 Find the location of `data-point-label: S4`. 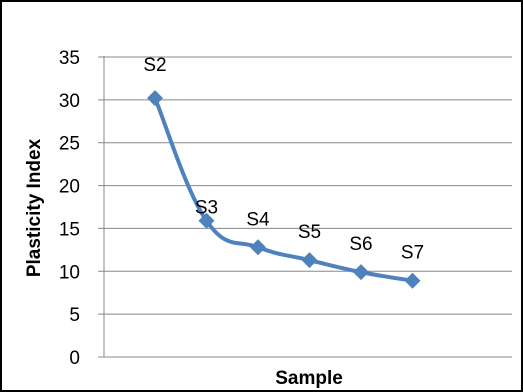

data-point-label: S4 is located at coordinates (258, 219).